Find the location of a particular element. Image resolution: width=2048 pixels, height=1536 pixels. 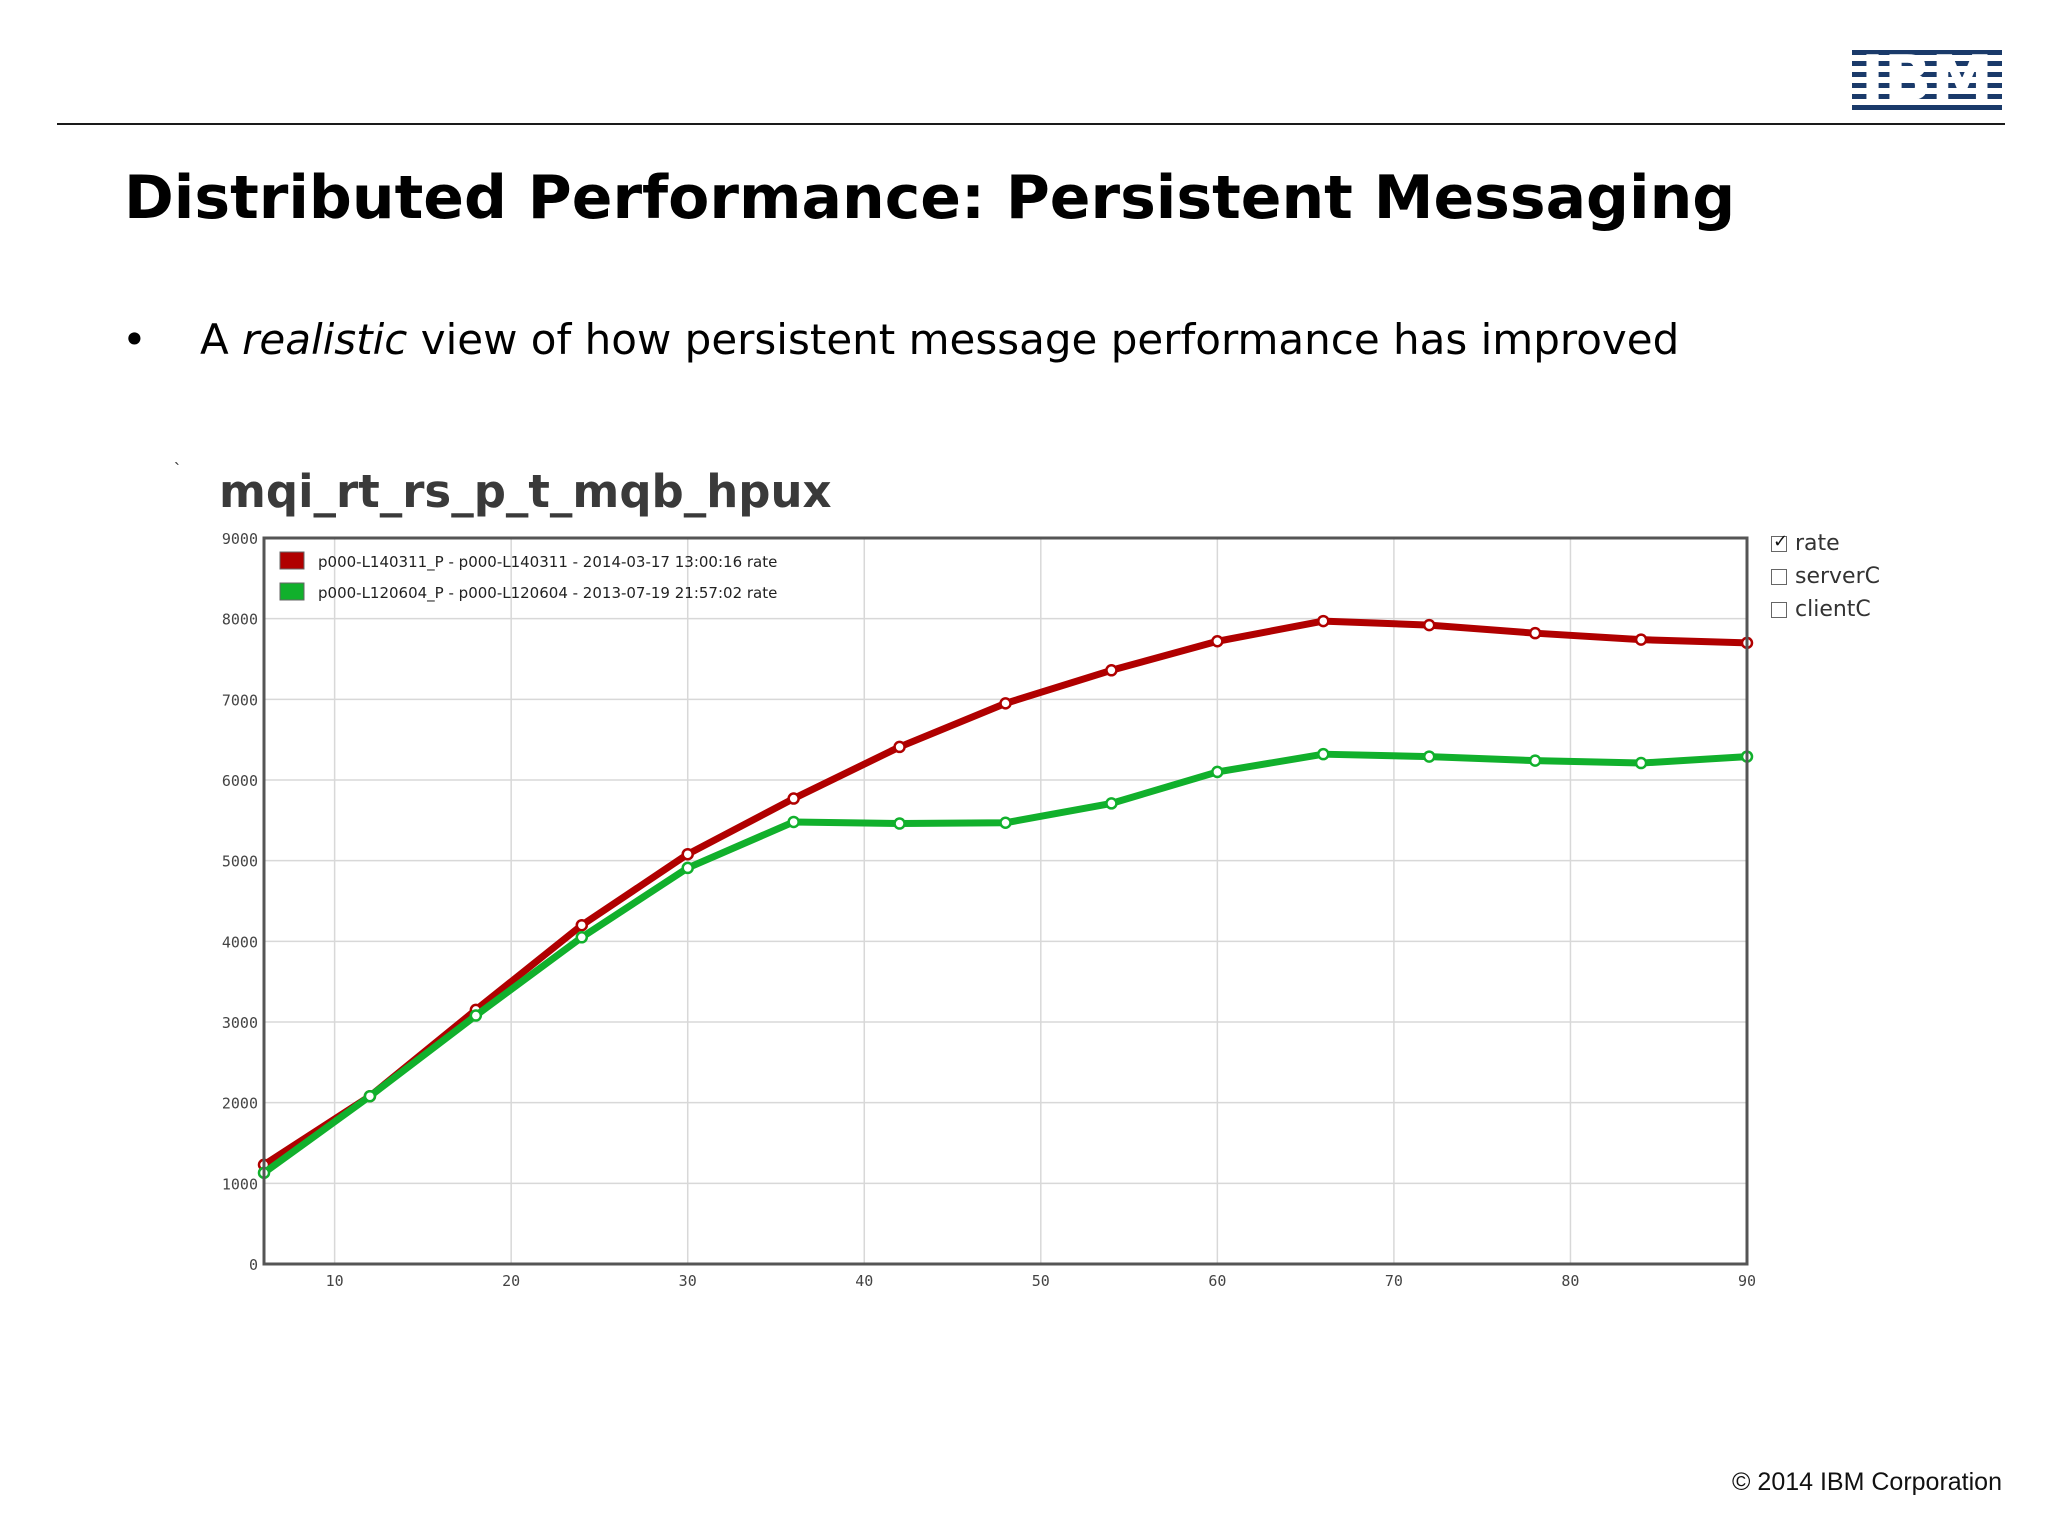

x-tick-label: 50 is located at coordinates (1041, 1281).